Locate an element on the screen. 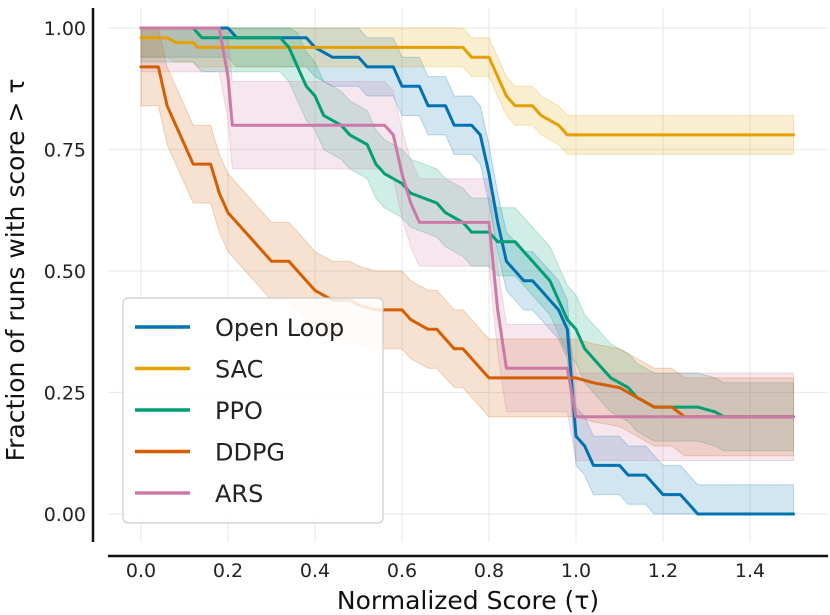 The height and width of the screenshot is (615, 830). y-tick-label: 0.75 is located at coordinates (65, 151).